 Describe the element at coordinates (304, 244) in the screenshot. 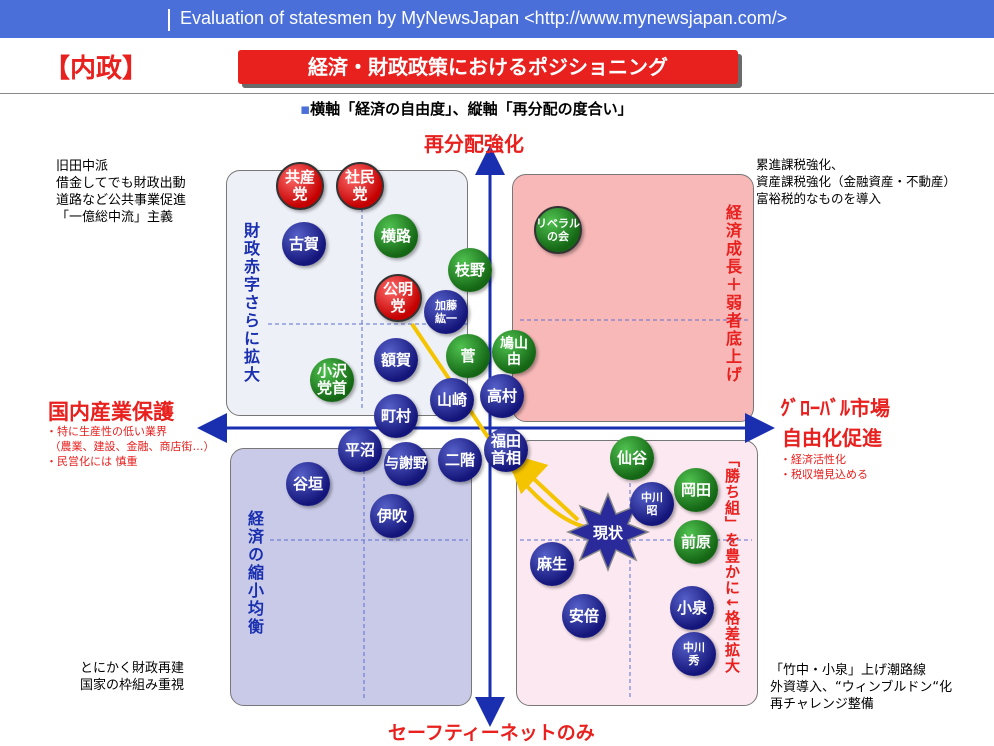

I see `node-koga: 古賀` at that location.